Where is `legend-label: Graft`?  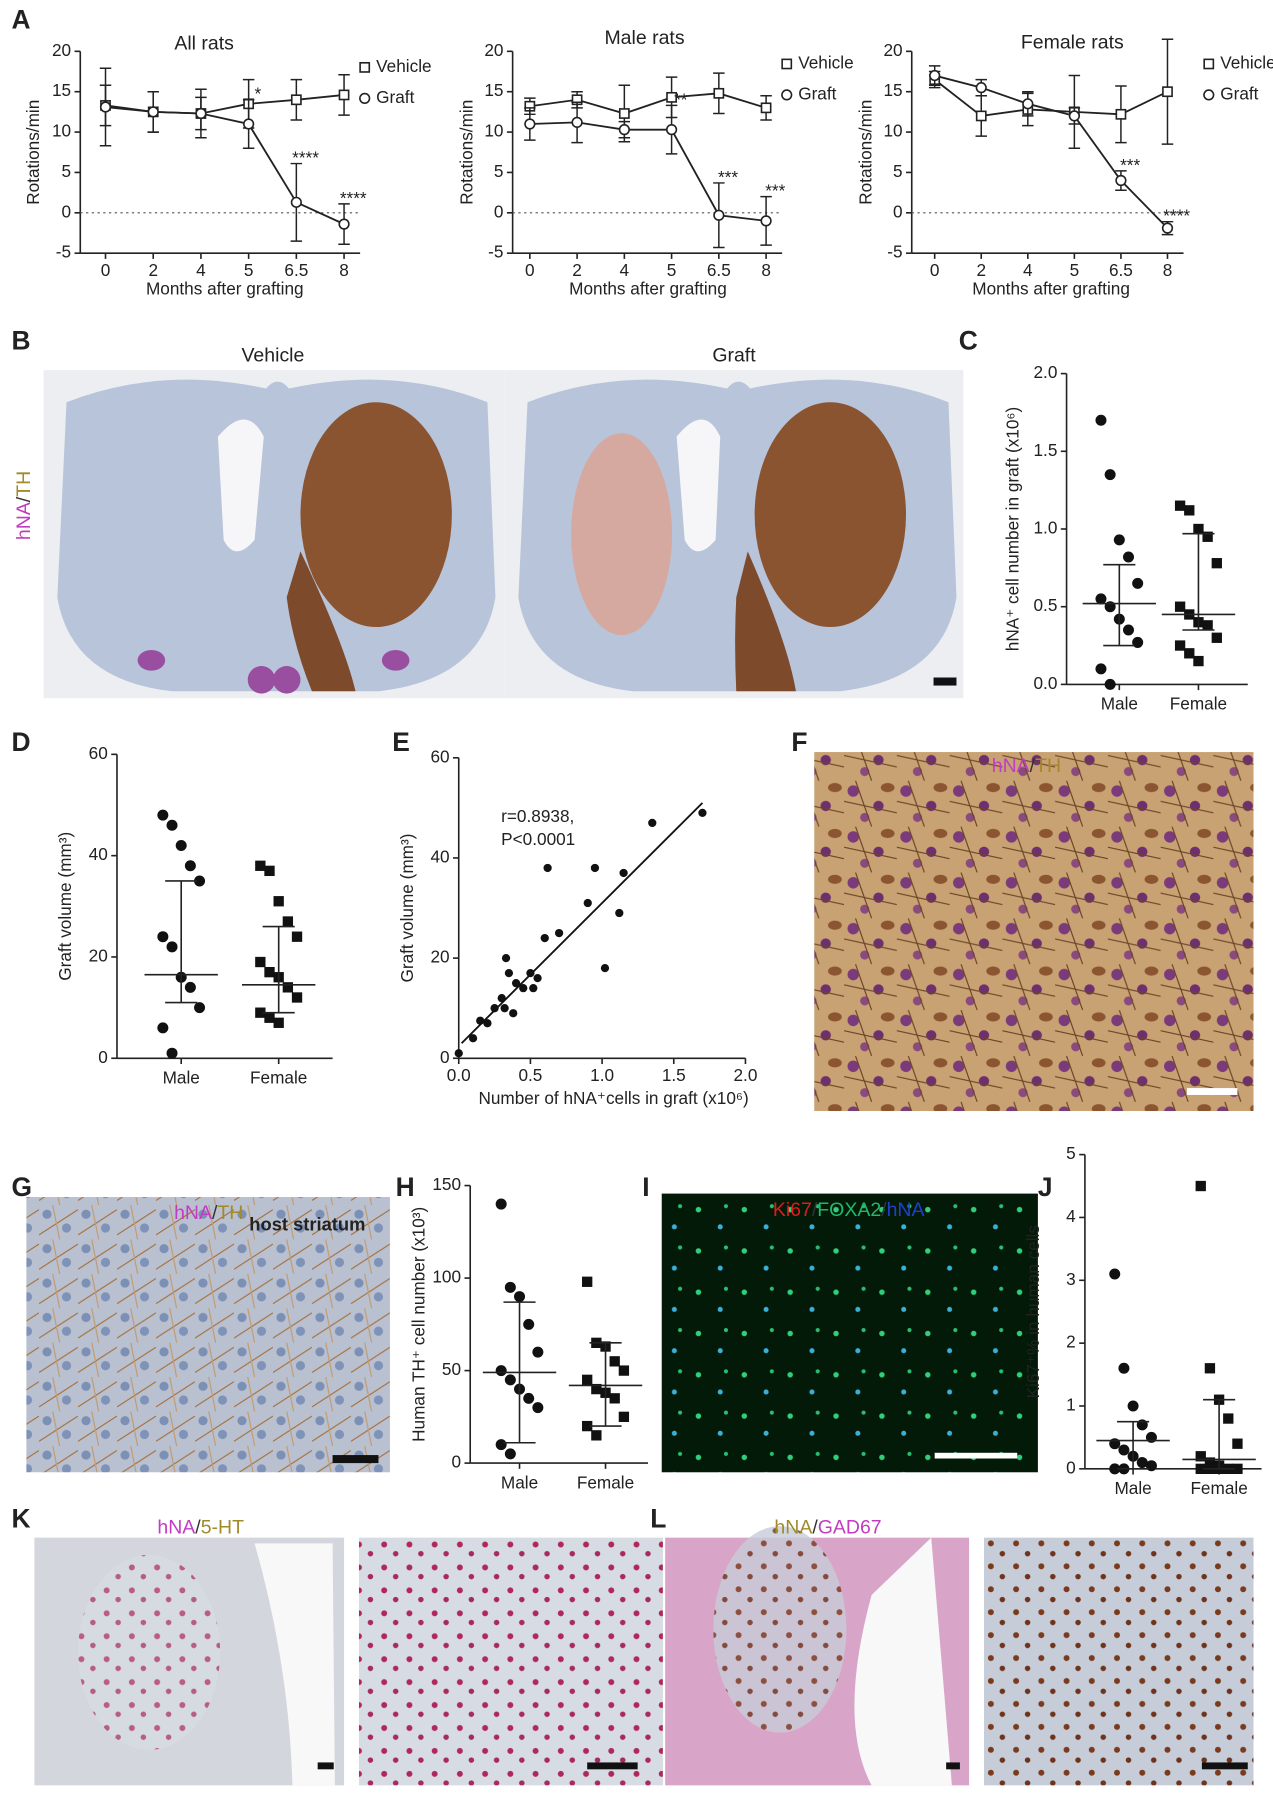 legend-label: Graft is located at coordinates (395, 97).